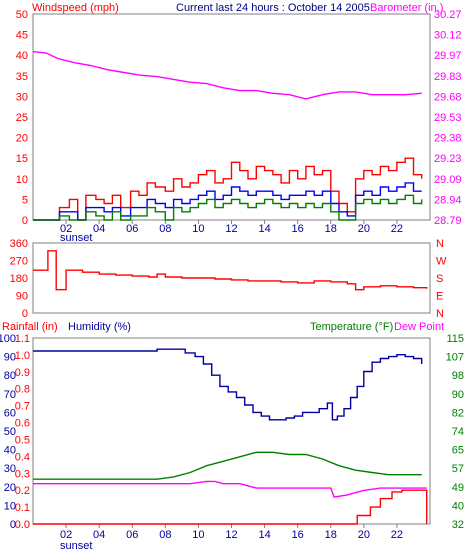 The height and width of the screenshot is (552, 466). Describe the element at coordinates (22, 525) in the screenshot. I see `rain-y-tick-label: 0.0` at that location.